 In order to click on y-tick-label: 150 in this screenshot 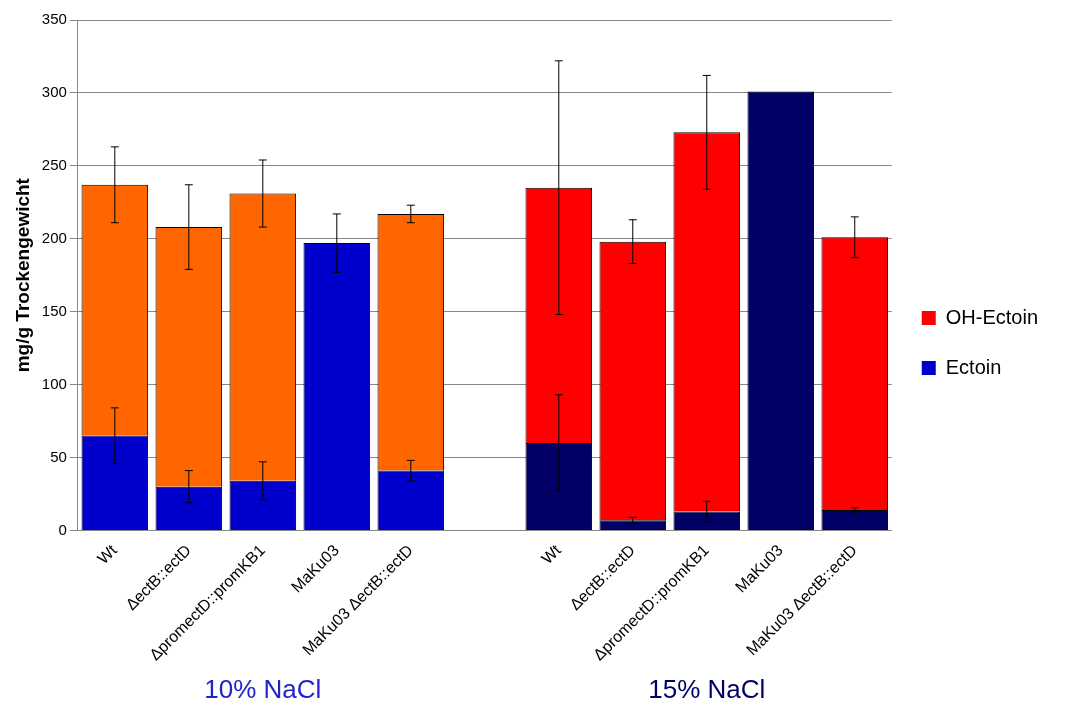, I will do `click(54, 310)`.